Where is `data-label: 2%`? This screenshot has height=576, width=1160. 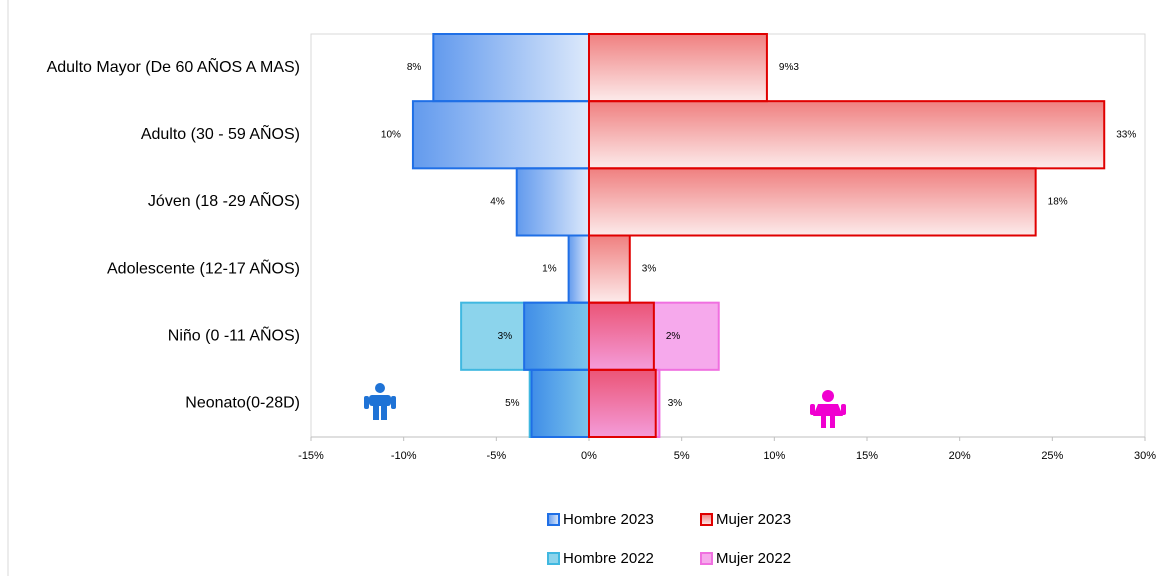
data-label: 2% is located at coordinates (673, 336).